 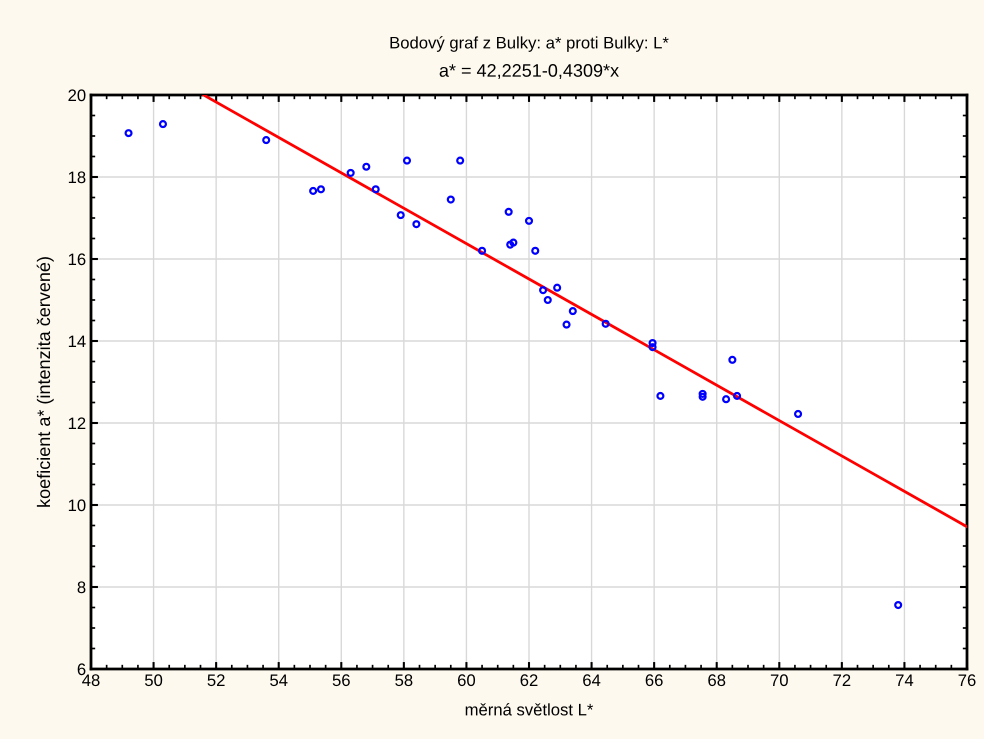 I want to click on x-tick-label: 66, so click(x=654, y=680).